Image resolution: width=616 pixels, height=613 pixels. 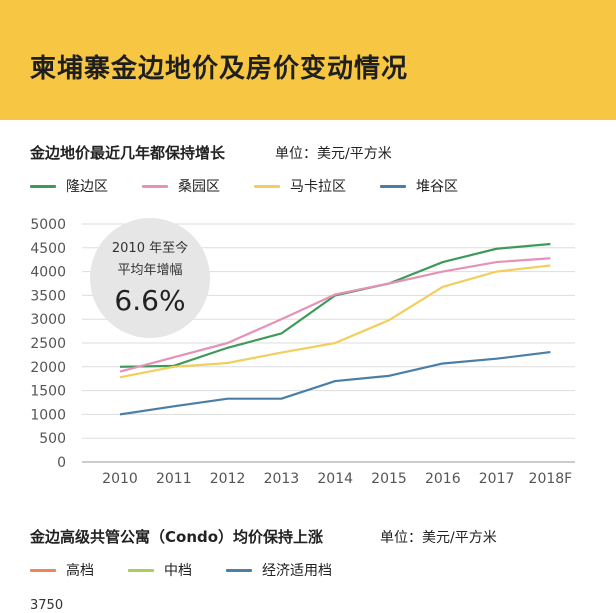 I want to click on callout-value: 6.6%, so click(x=149, y=300).